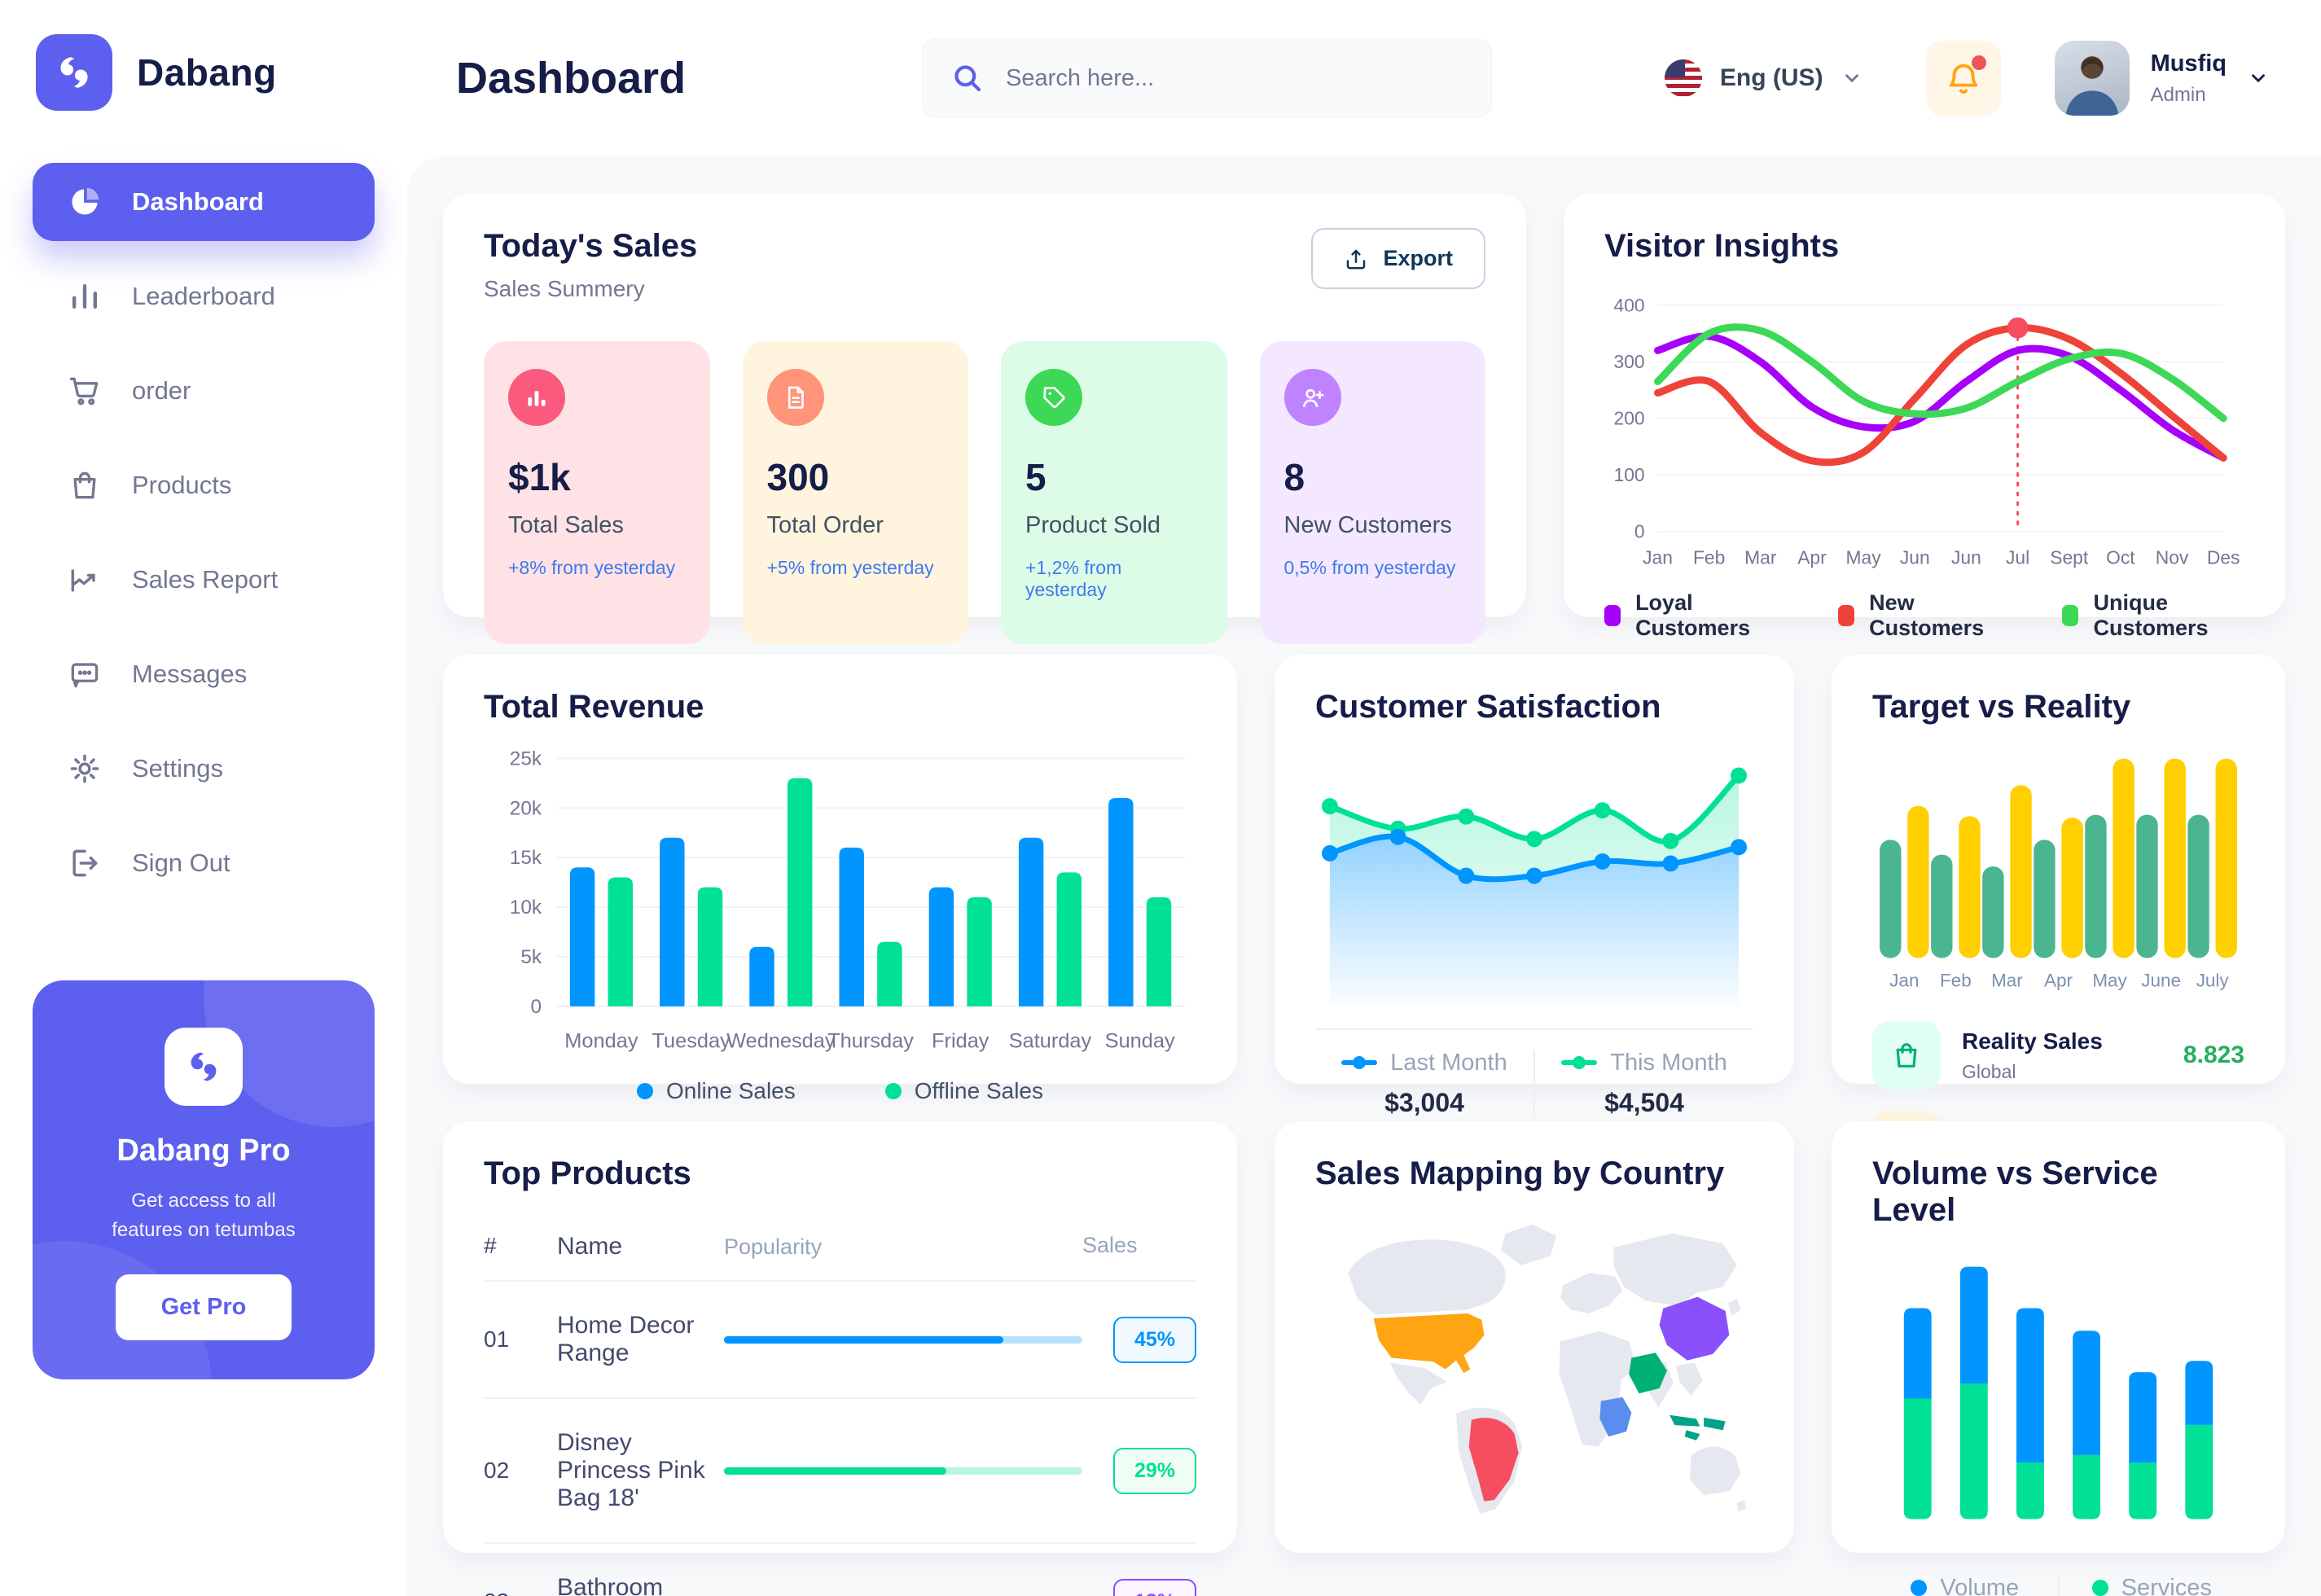 The height and width of the screenshot is (1596, 2321). What do you see at coordinates (2213, 981) in the screenshot?
I see `svg-text: July` at bounding box center [2213, 981].